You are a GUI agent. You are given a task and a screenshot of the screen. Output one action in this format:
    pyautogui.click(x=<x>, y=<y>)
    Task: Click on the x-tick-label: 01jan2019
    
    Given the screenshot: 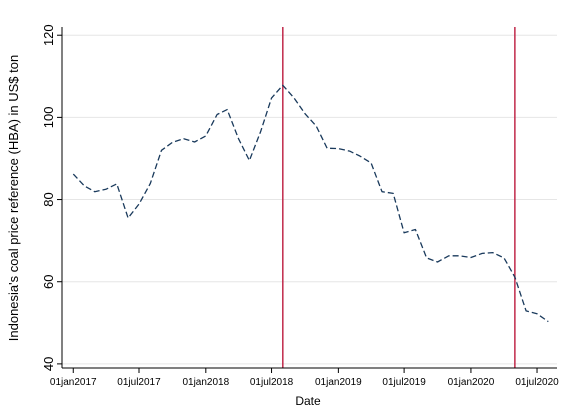 What is the action you would take?
    pyautogui.click(x=338, y=382)
    